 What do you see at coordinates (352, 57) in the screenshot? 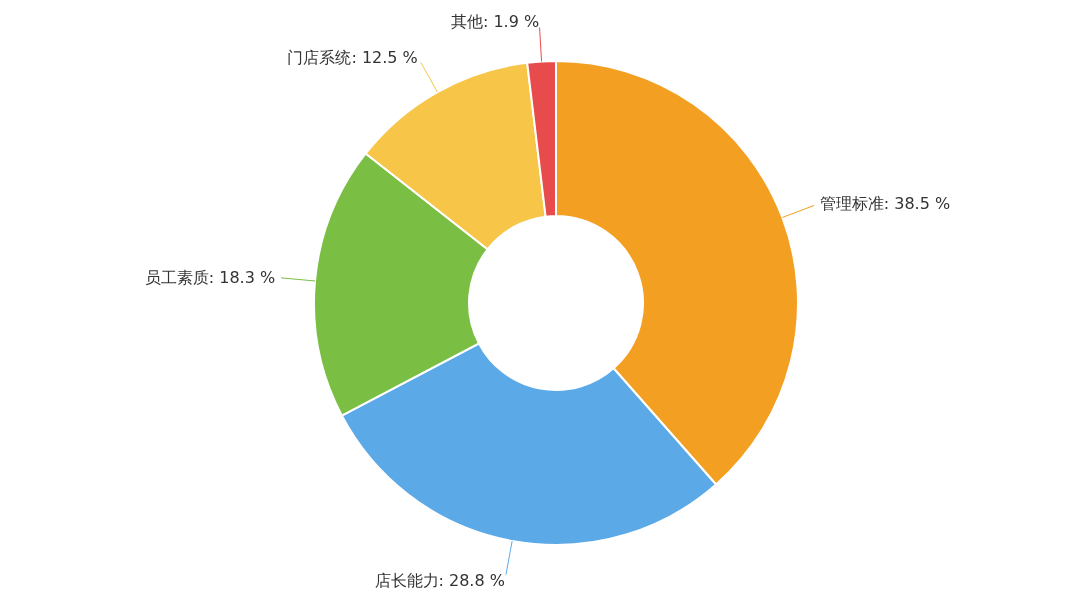
I see `slice-label: 门店系统: 12.5 %` at bounding box center [352, 57].